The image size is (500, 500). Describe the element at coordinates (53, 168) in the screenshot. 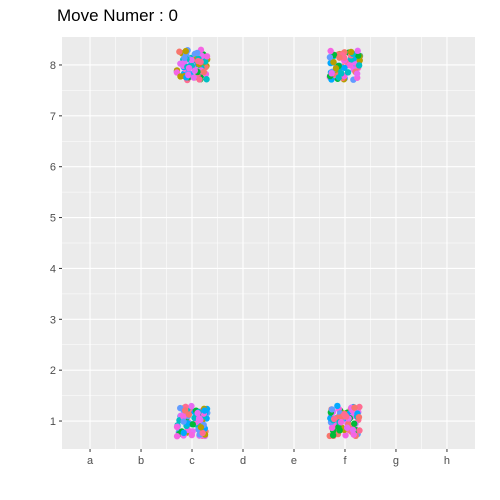

I see `y-tick-label: 6` at that location.